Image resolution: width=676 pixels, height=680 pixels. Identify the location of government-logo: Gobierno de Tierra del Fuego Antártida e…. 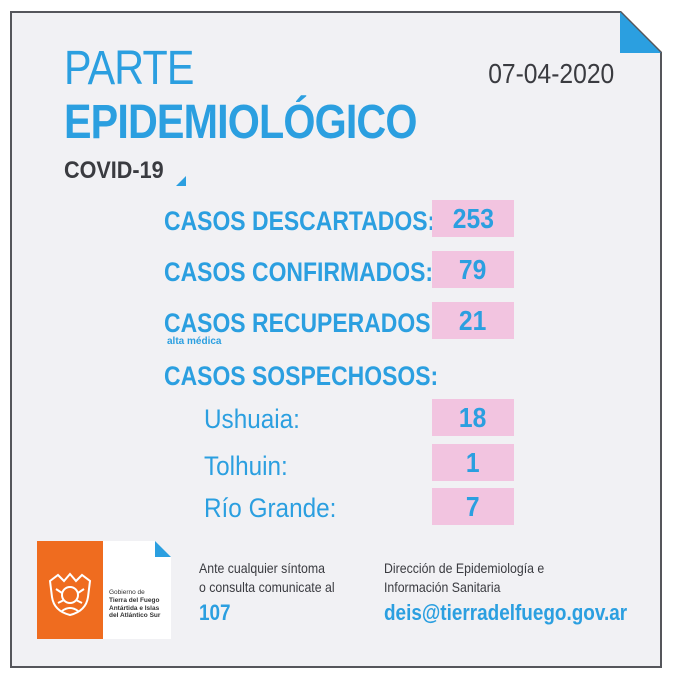
(104, 590).